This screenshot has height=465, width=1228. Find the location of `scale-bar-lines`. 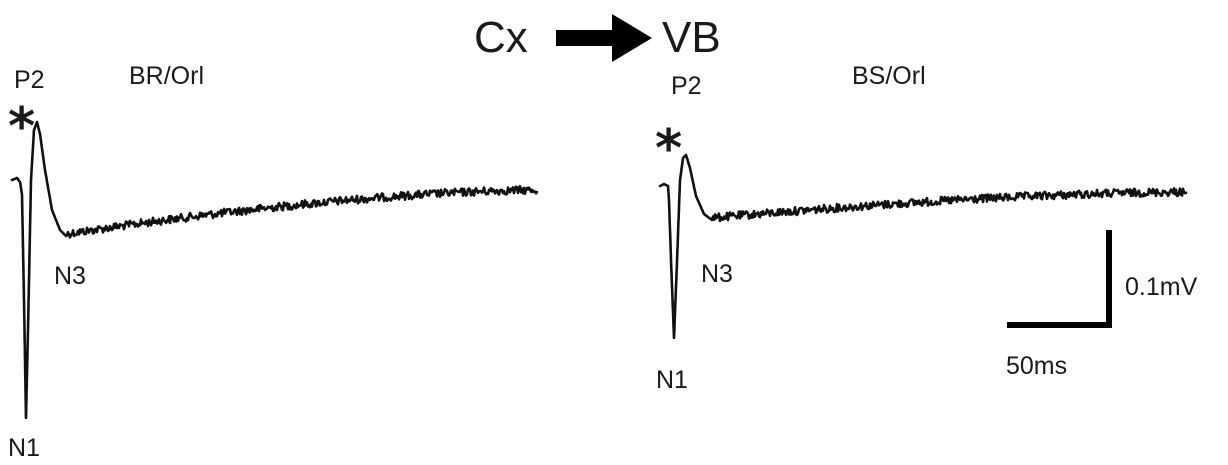

scale-bar-lines is located at coordinates (1059, 279).